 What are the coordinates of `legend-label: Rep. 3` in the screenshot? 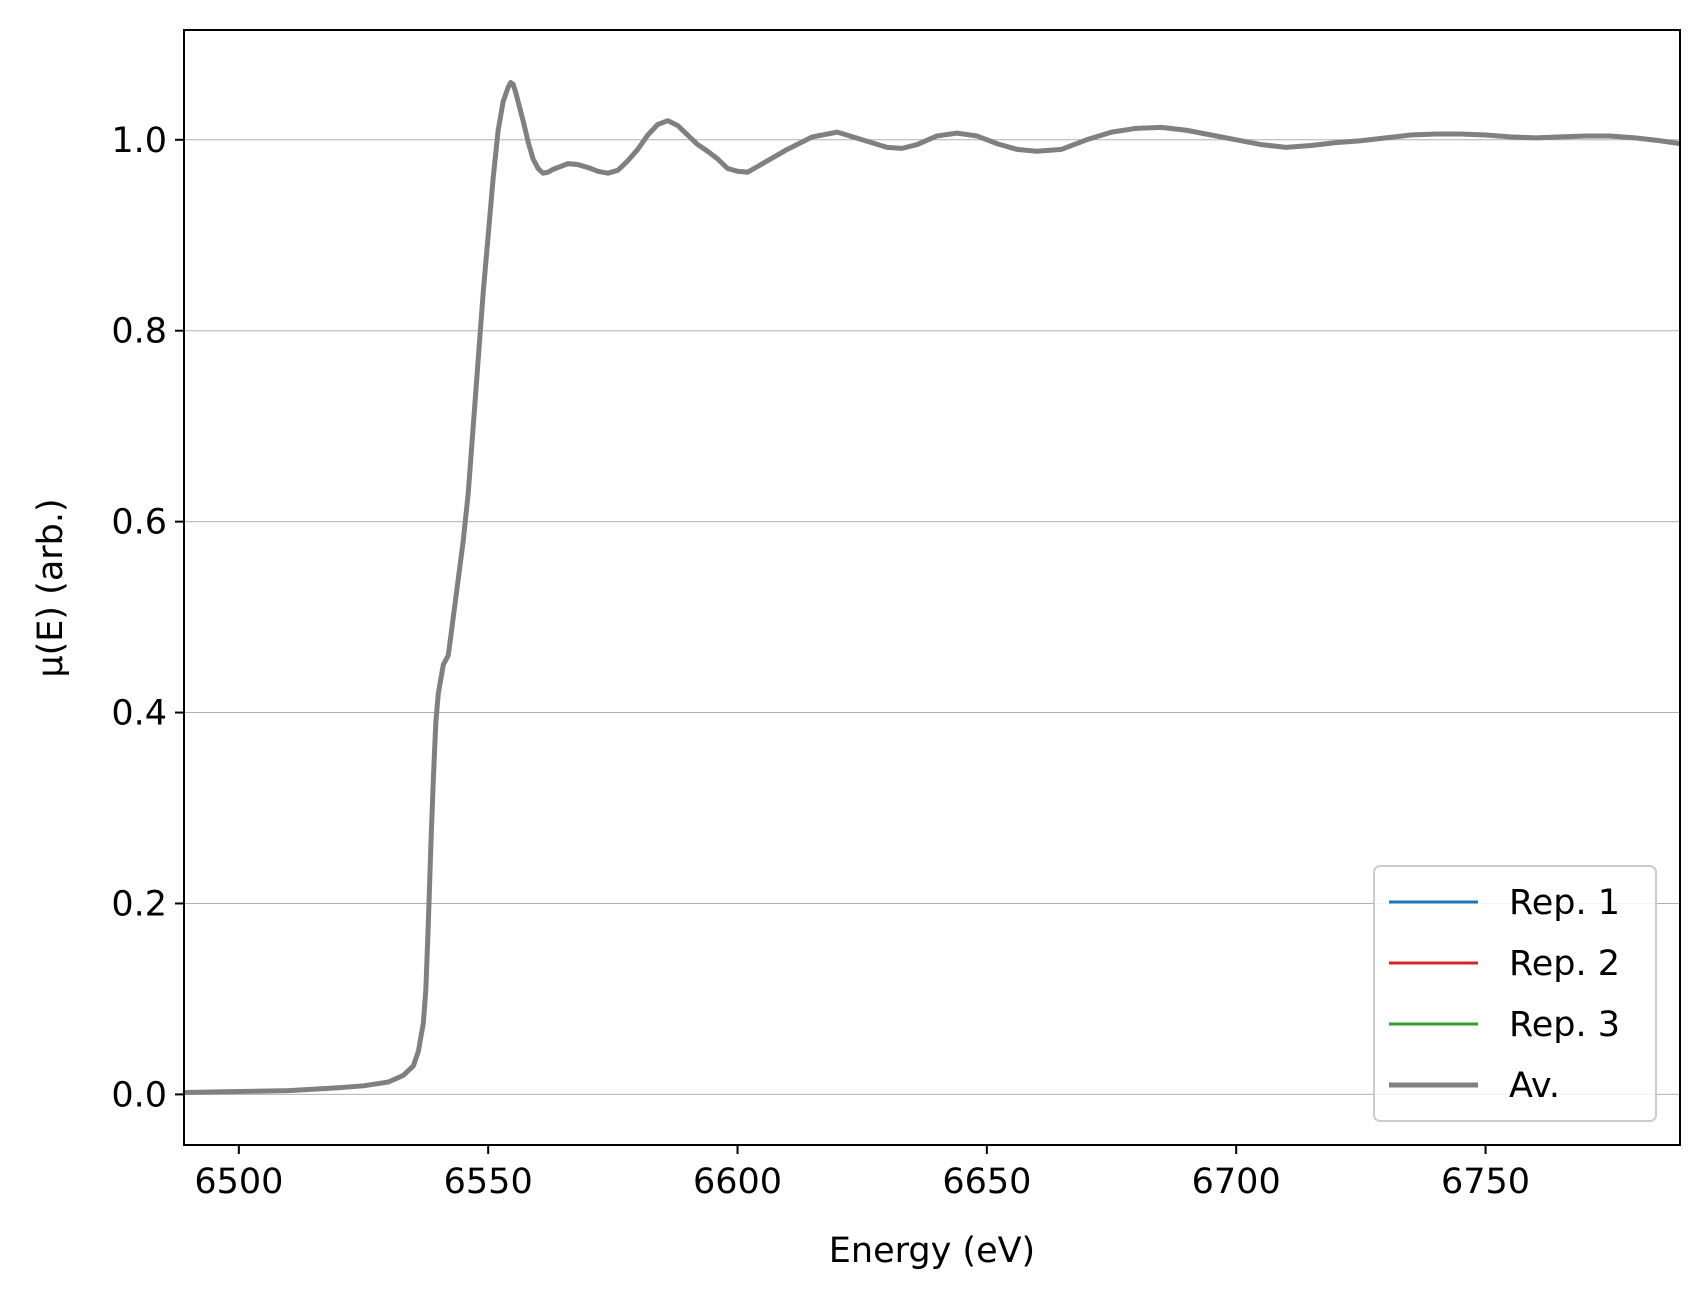 It's located at (1564, 1025).